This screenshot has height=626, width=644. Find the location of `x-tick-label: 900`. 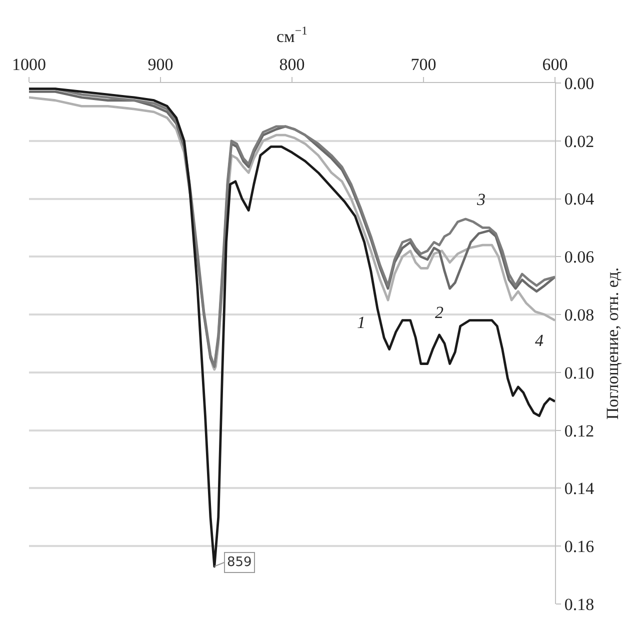

x-tick-label: 900 is located at coordinates (161, 64).